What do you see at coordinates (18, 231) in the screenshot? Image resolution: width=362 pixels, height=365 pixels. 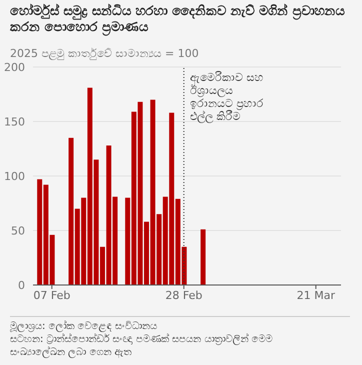 I see `y-tick-label: 50` at bounding box center [18, 231].